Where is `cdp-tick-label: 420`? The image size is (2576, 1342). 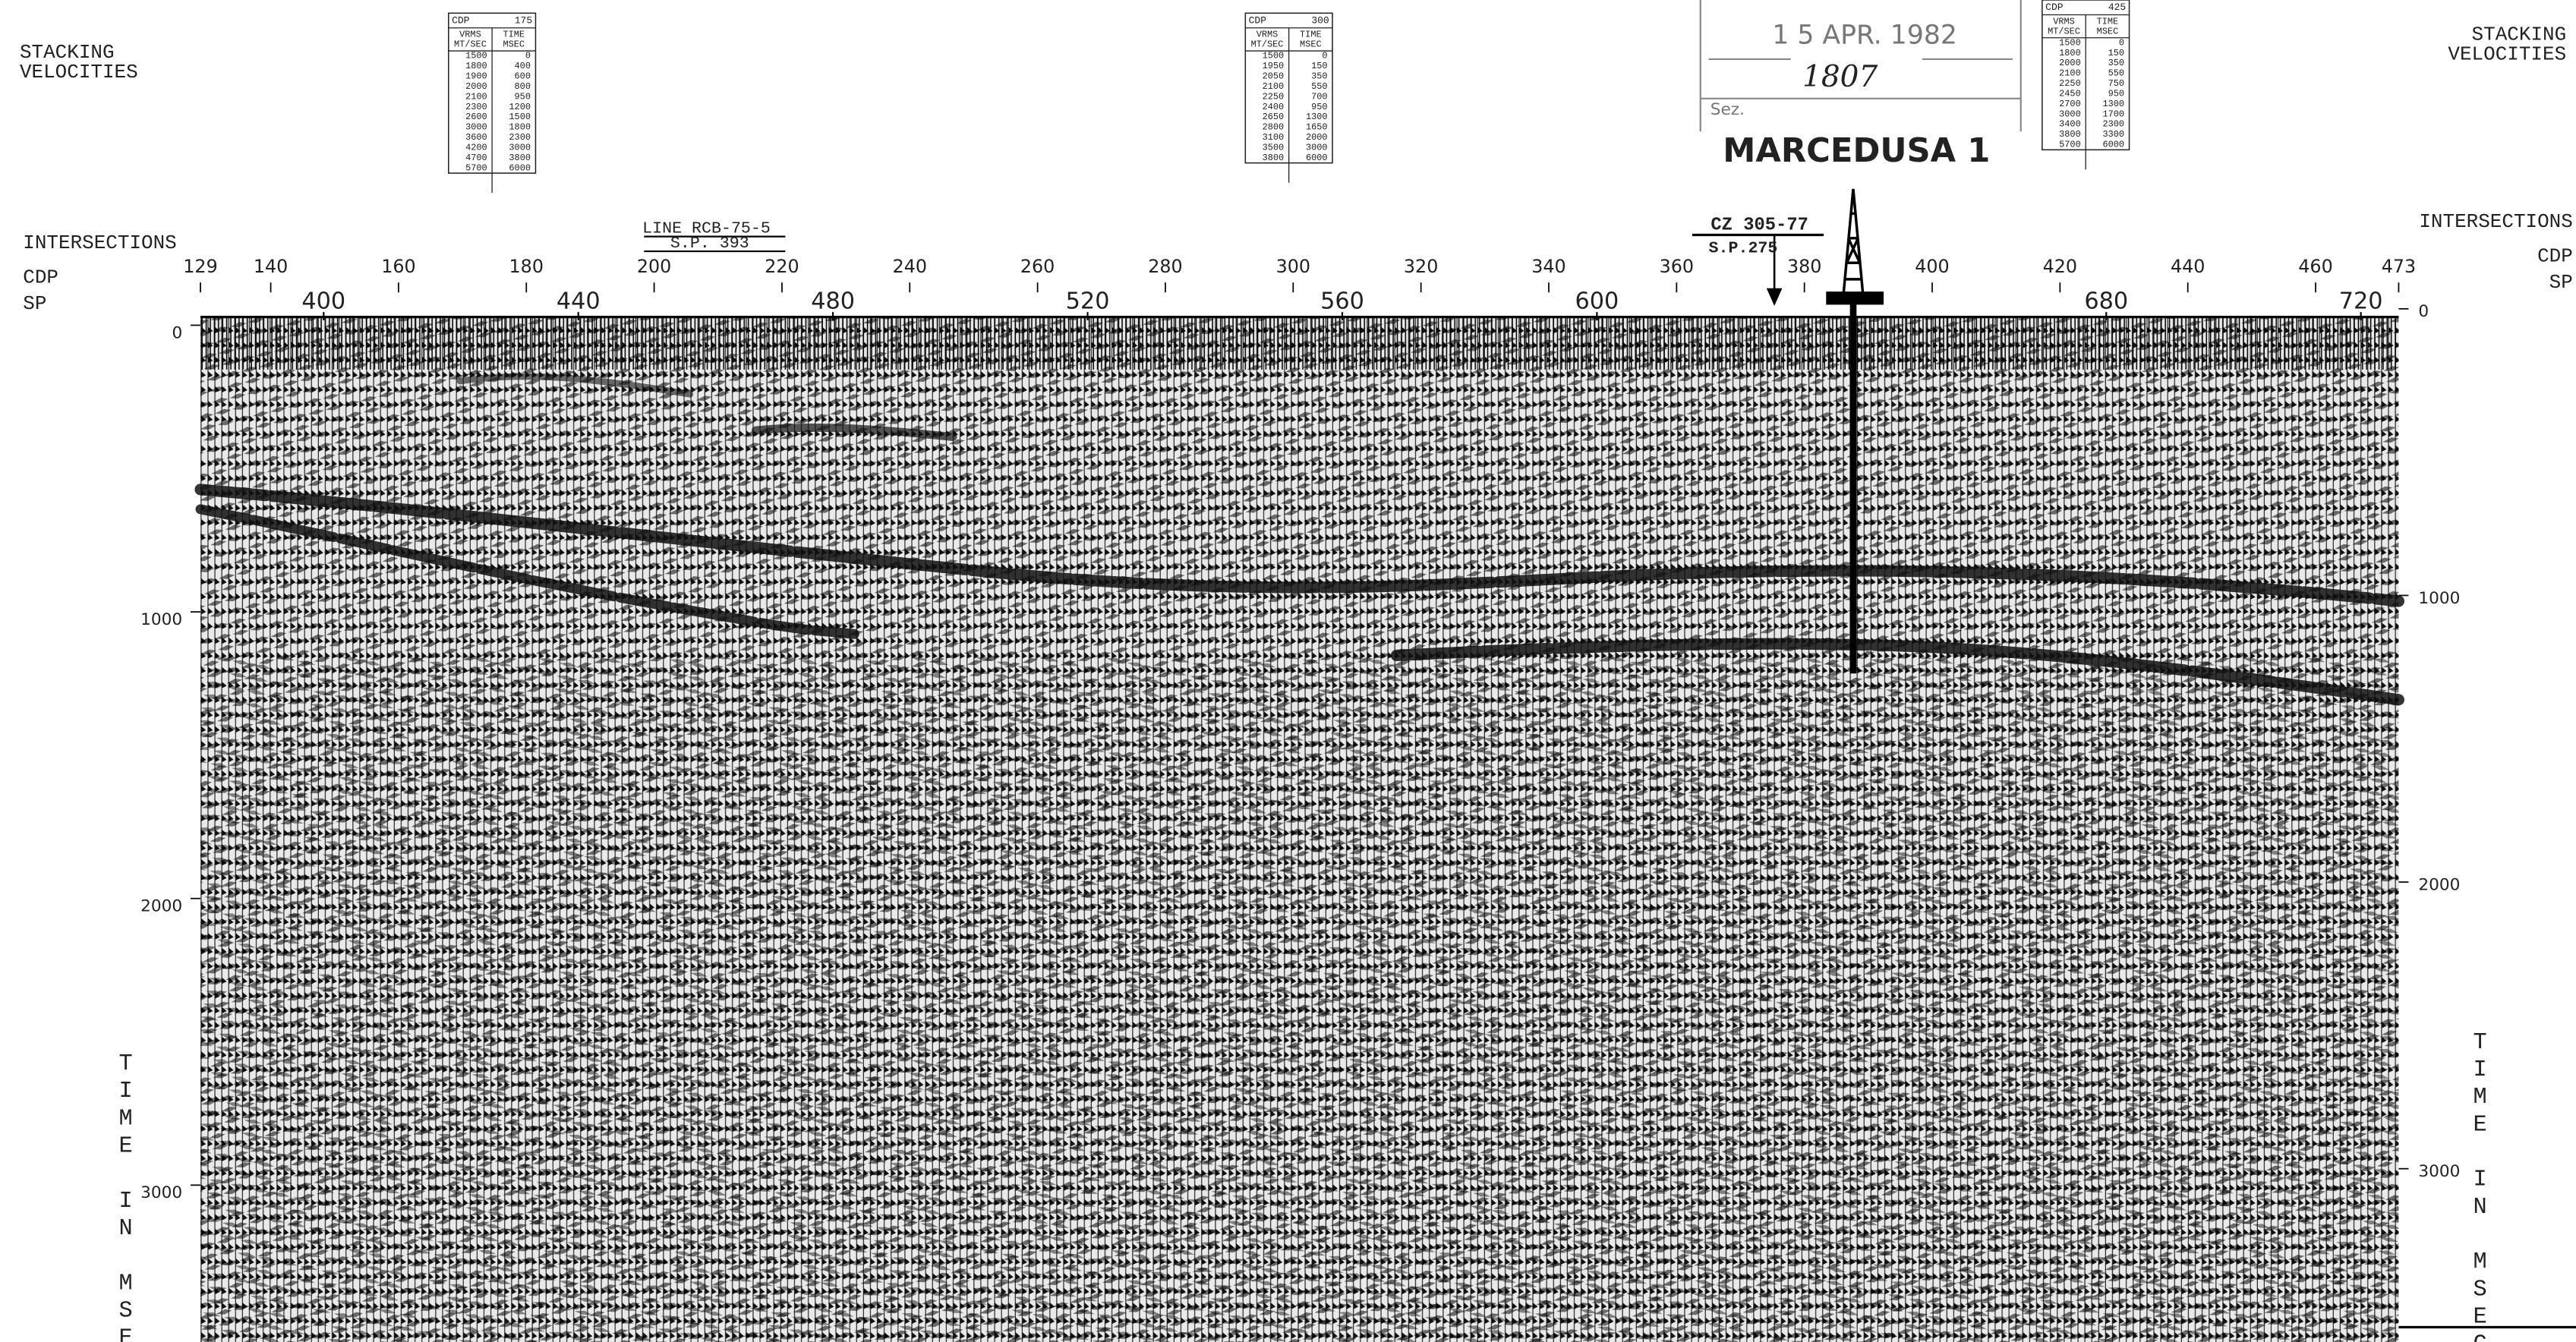 cdp-tick-label: 420 is located at coordinates (2060, 266).